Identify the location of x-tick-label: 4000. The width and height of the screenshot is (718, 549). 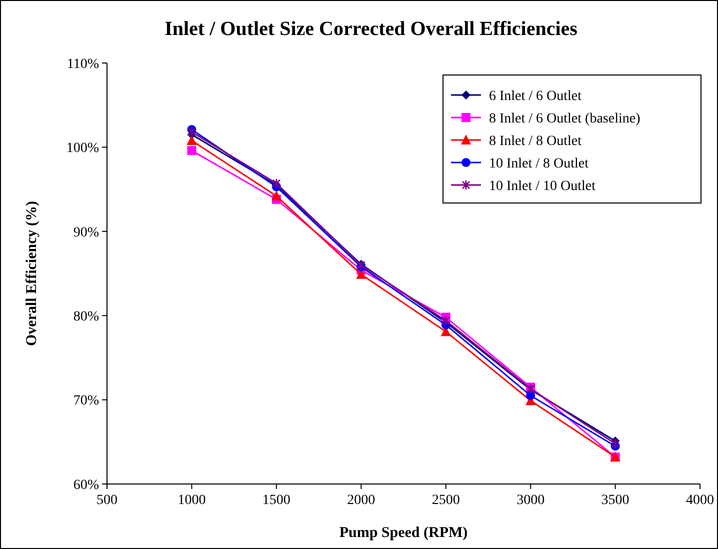
(700, 500).